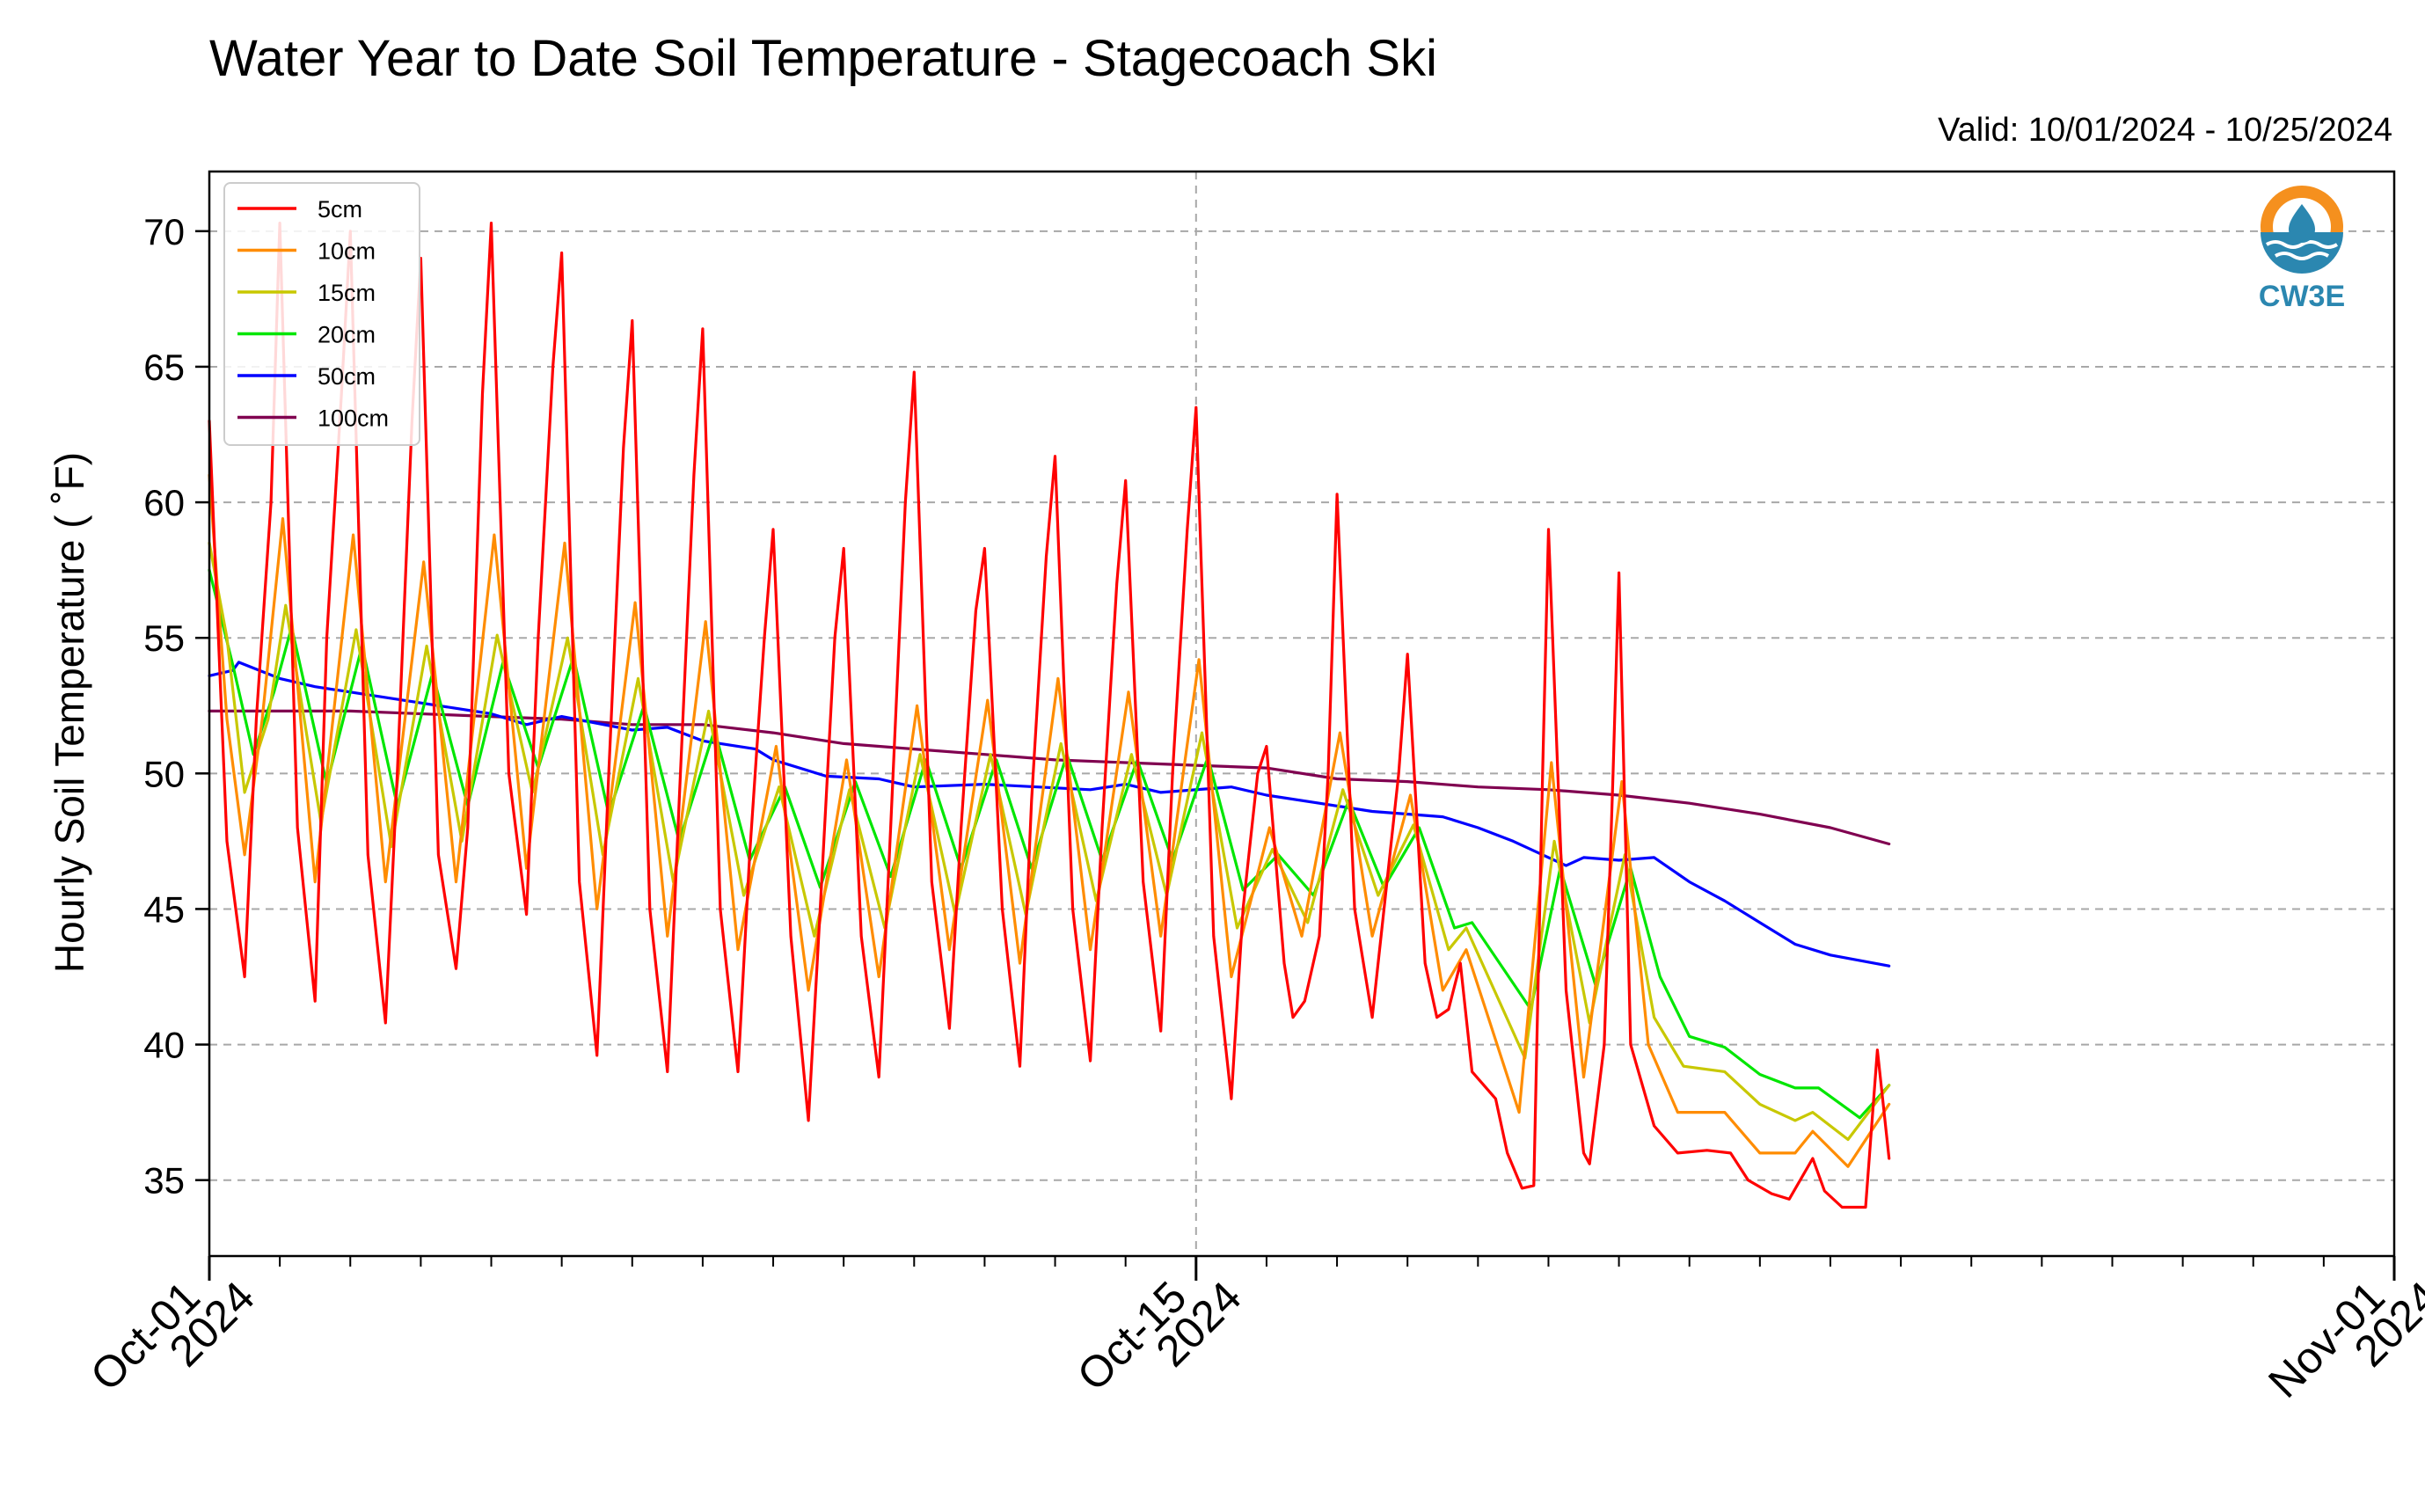 The width and height of the screenshot is (2425, 1512). I want to click on y-tick-label: 55, so click(164, 638).